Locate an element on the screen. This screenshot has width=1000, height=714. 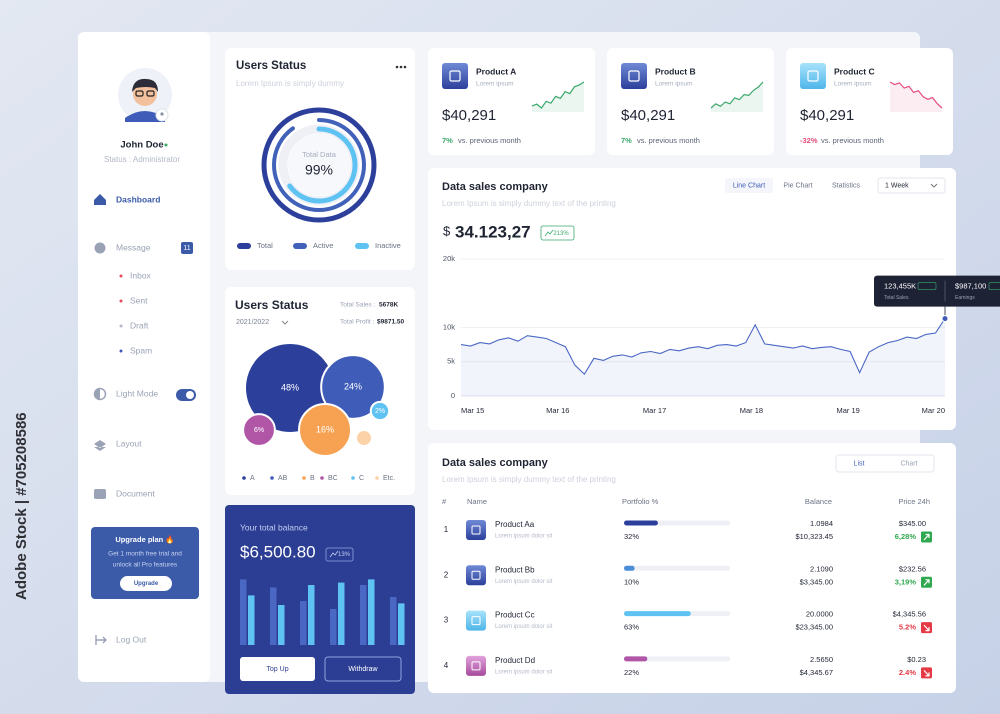
icon-light-half is located at coordinates (97, 394).